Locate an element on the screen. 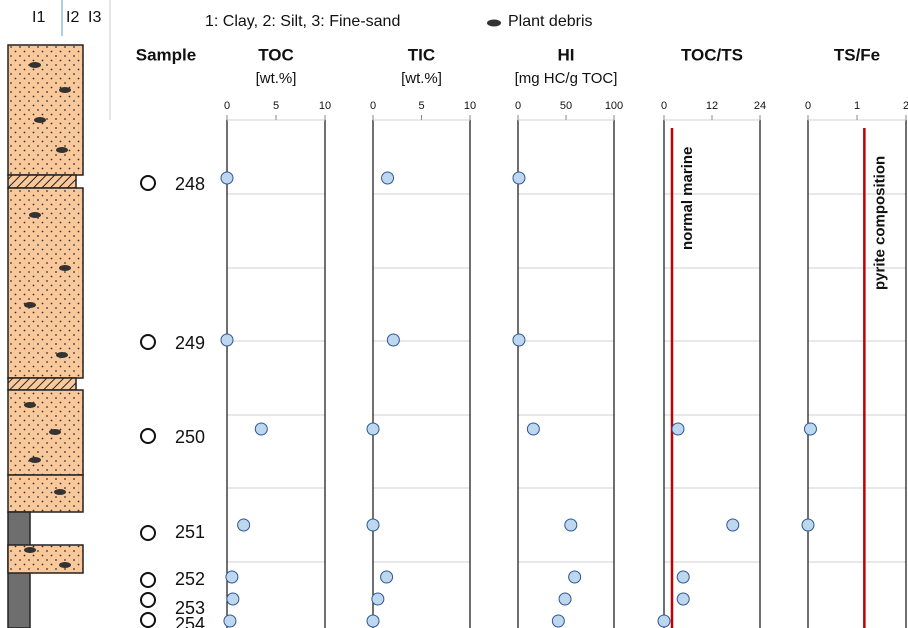 This screenshot has width=908, height=628. legend-symbol-label: Plant debris is located at coordinates (550, 21).